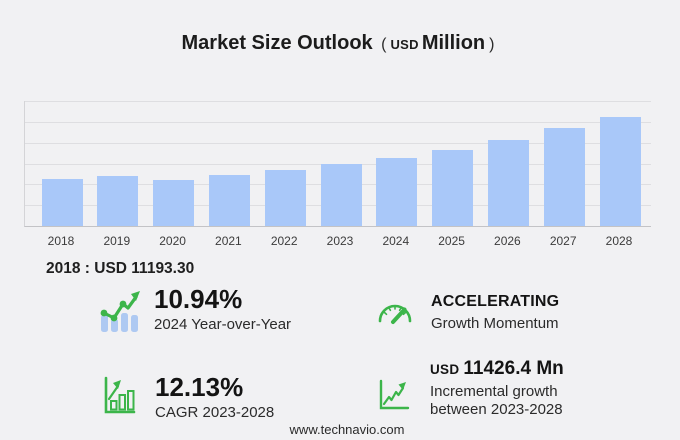 The width and height of the screenshot is (680, 440). Describe the element at coordinates (223, 324) in the screenshot. I see `stat-yoy-label: 2024 Year-over-Year` at that location.